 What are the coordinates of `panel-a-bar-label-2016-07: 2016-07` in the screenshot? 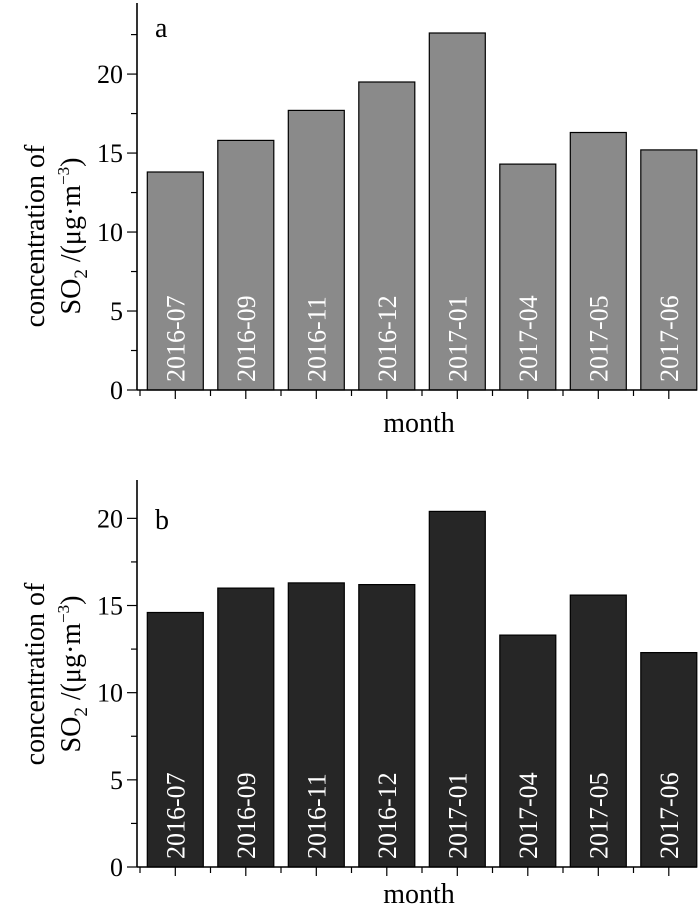 It's located at (175, 338).